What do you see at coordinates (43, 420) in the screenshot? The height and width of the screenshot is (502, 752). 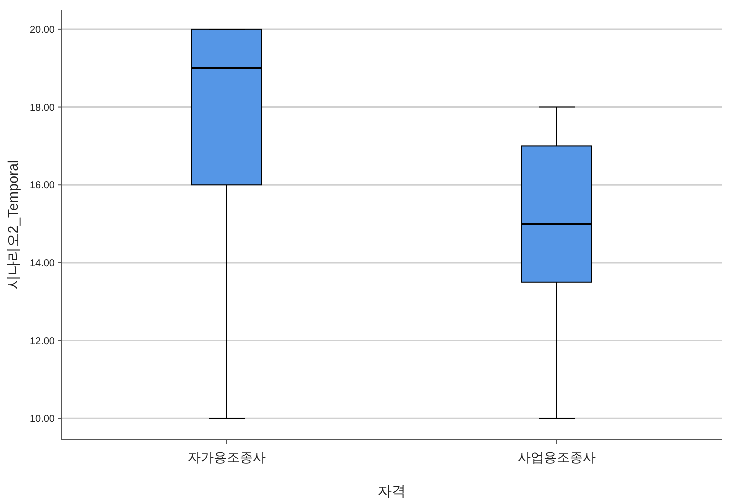 I see `y-tick-label: 10.00` at bounding box center [43, 420].